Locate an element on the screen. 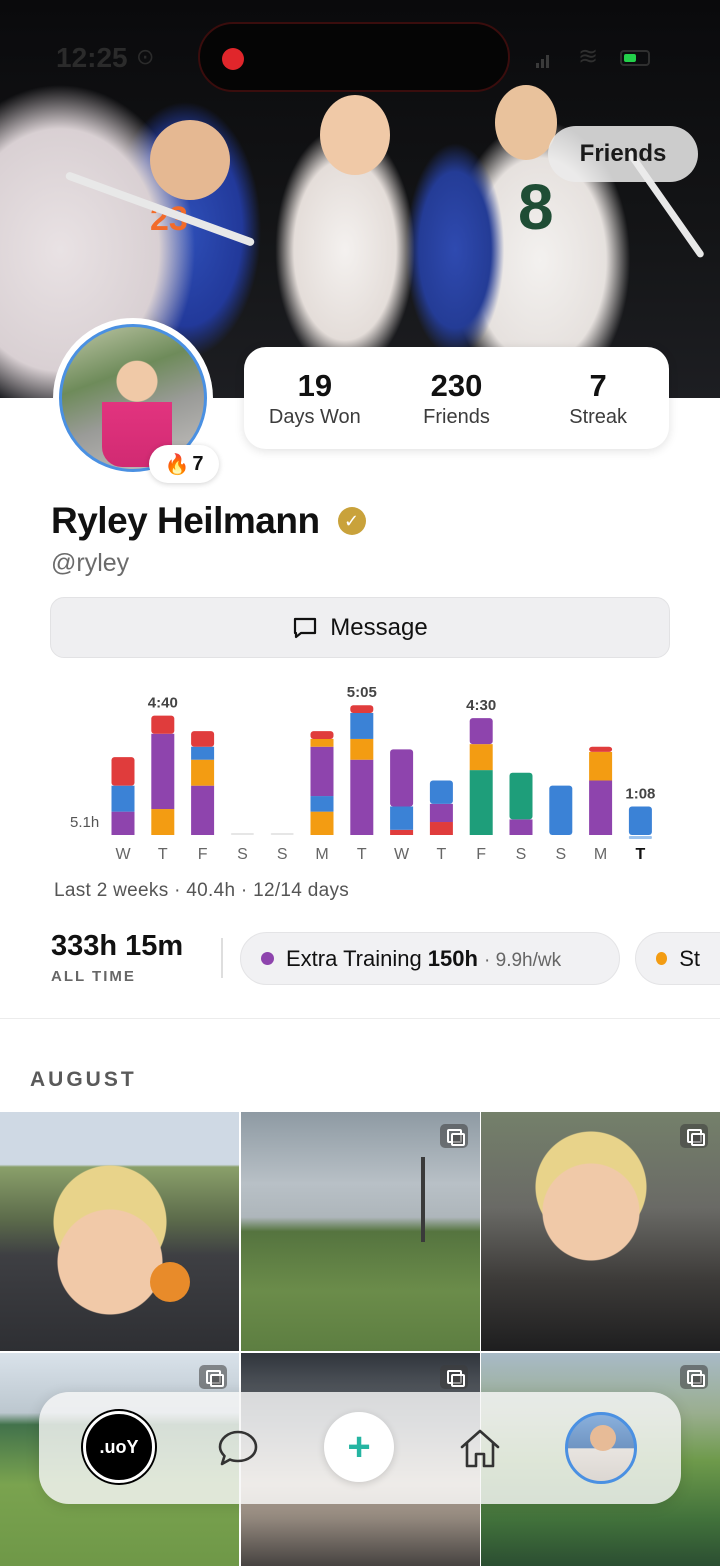 Image resolution: width=720 pixels, height=1566 pixels. battery-icon is located at coordinates (635, 58).